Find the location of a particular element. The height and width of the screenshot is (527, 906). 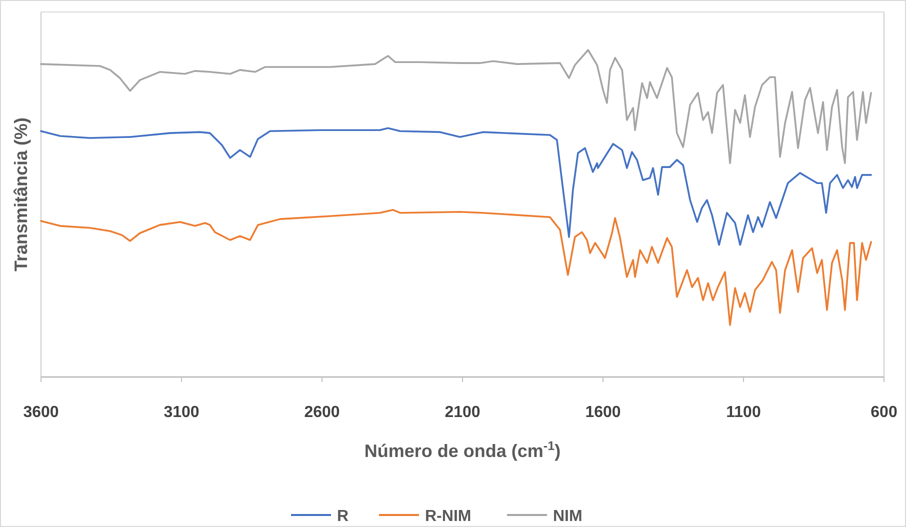

x-tick-label: 2100 is located at coordinates (462, 412).